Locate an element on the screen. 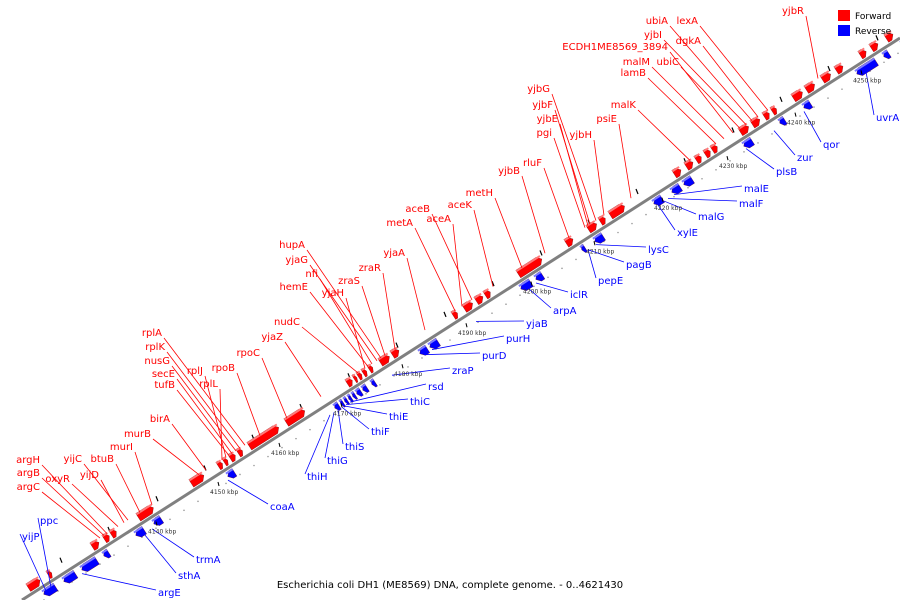  gene-label: murB is located at coordinates (137, 434).